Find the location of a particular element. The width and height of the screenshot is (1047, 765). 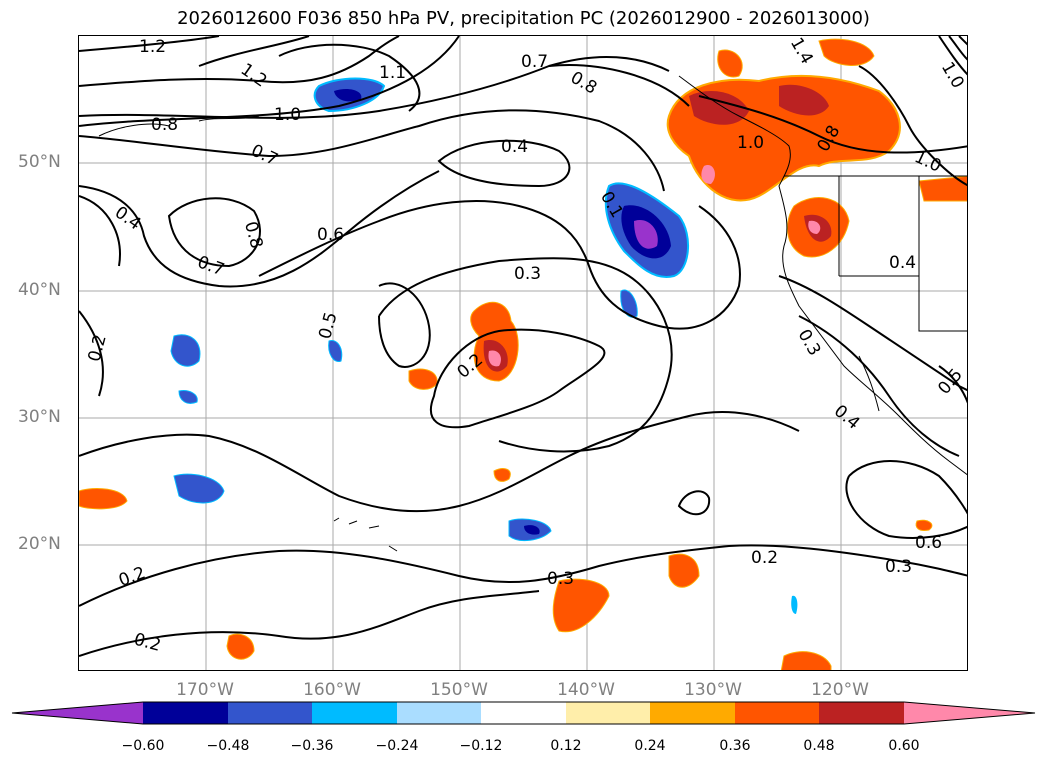

contour-0-8-loop is located at coordinates (214, 232).